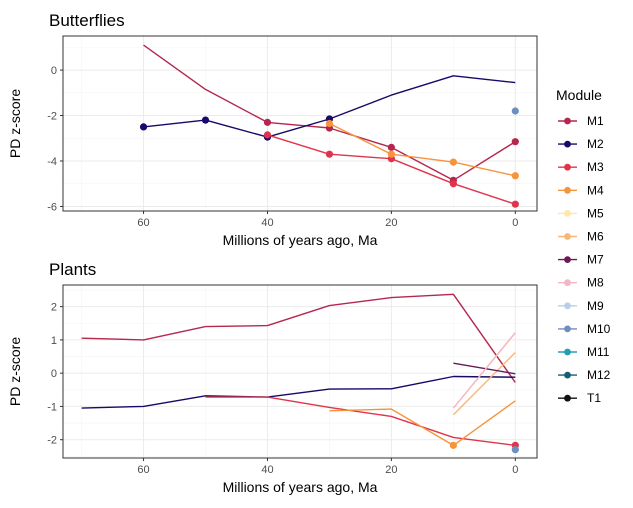 Image resolution: width=633 pixels, height=508 pixels. What do you see at coordinates (595, 213) in the screenshot?
I see `legend-label: M5` at bounding box center [595, 213].